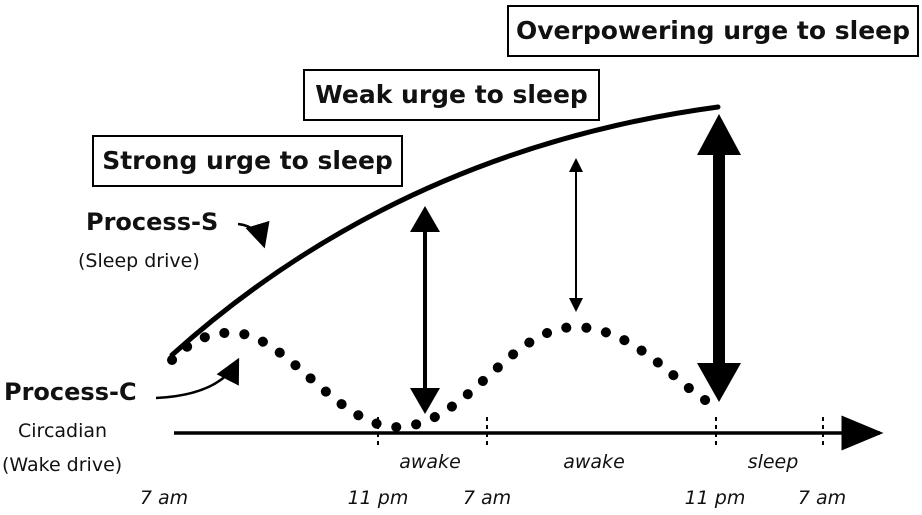 The image size is (922, 515). I want to click on time-label-11pm-2: 11 pm, so click(715, 498).